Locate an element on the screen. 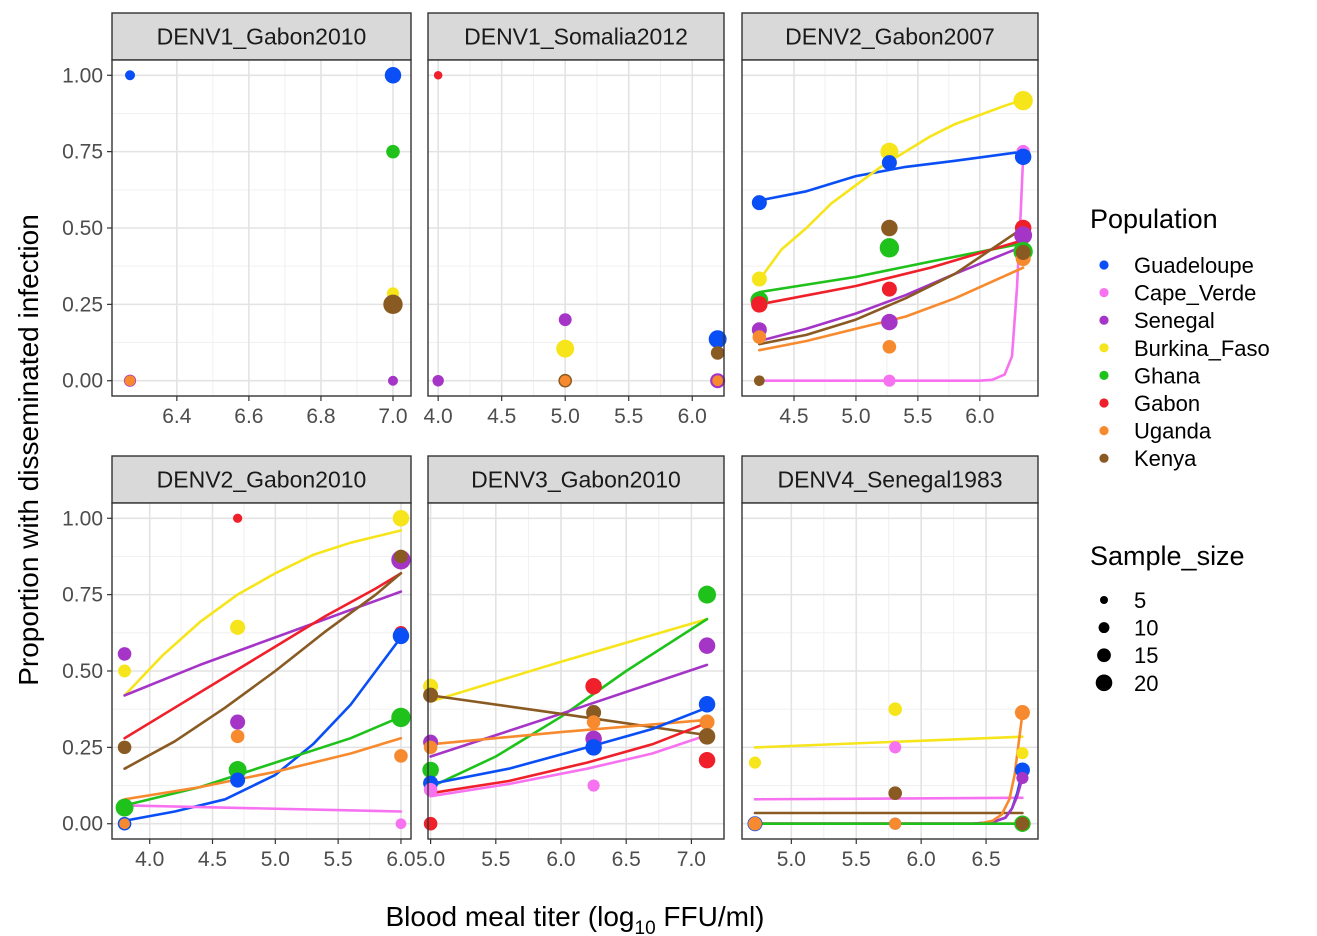  y-tick-label: 0.75 is located at coordinates (82, 595).